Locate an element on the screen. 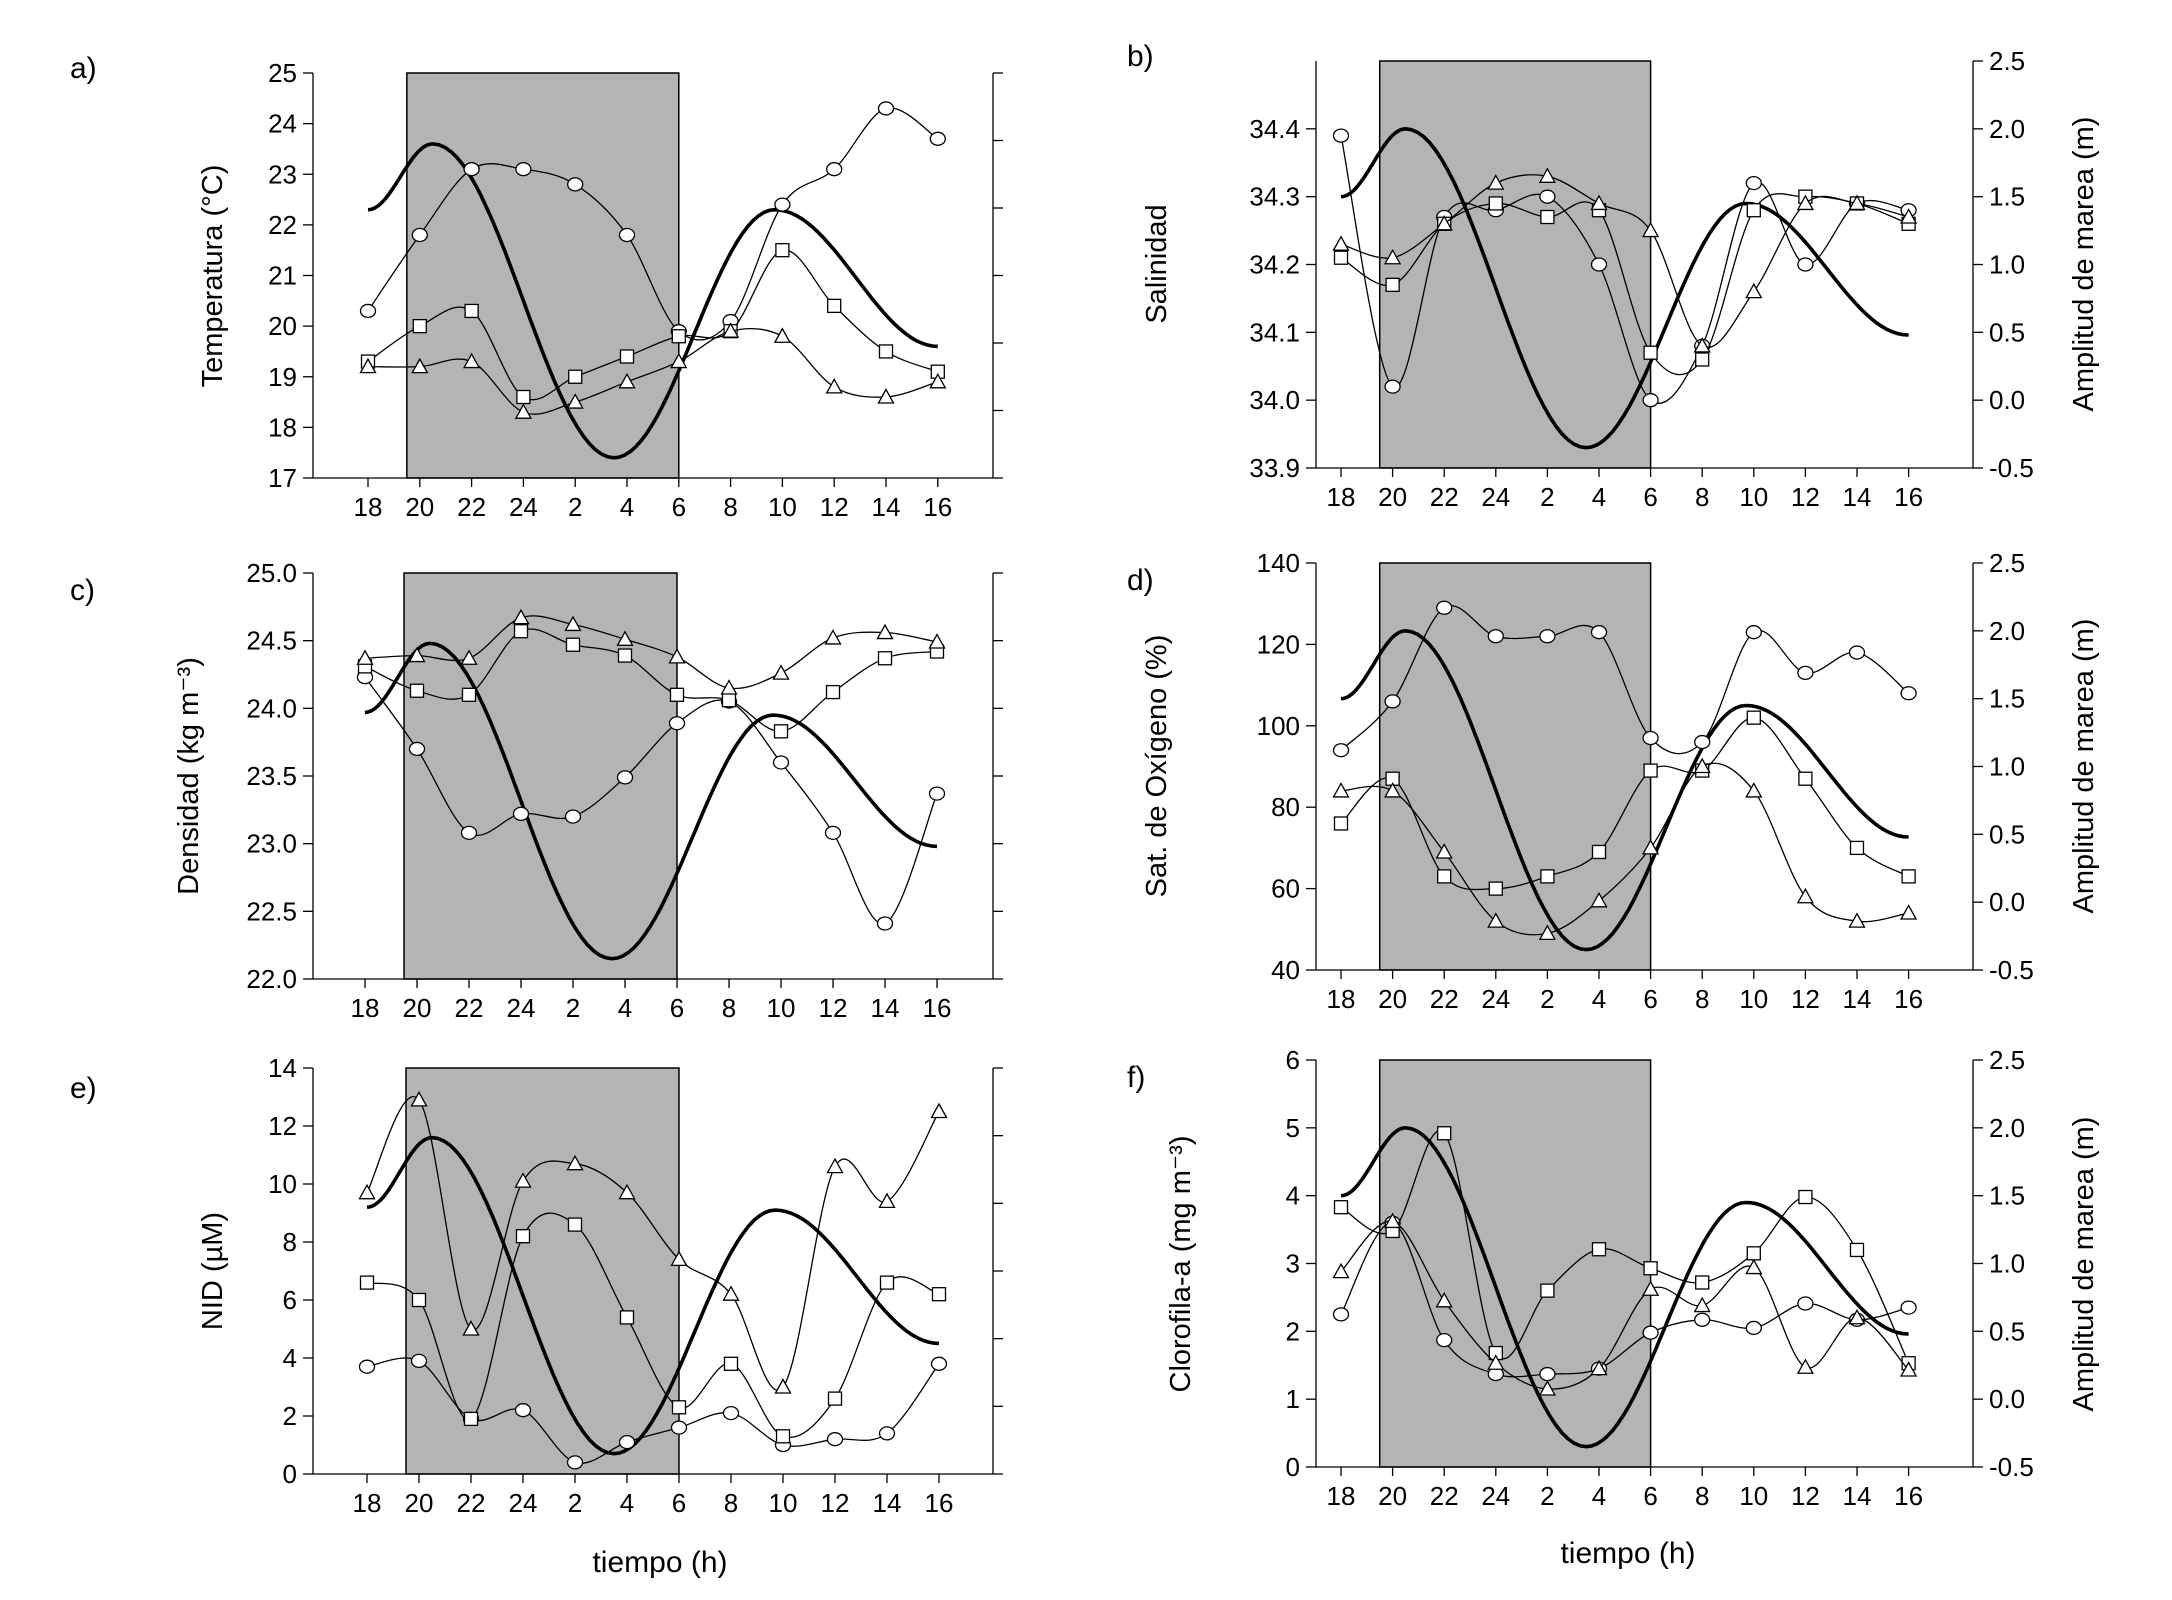  y-tick-label: 23.5 is located at coordinates (271, 776).